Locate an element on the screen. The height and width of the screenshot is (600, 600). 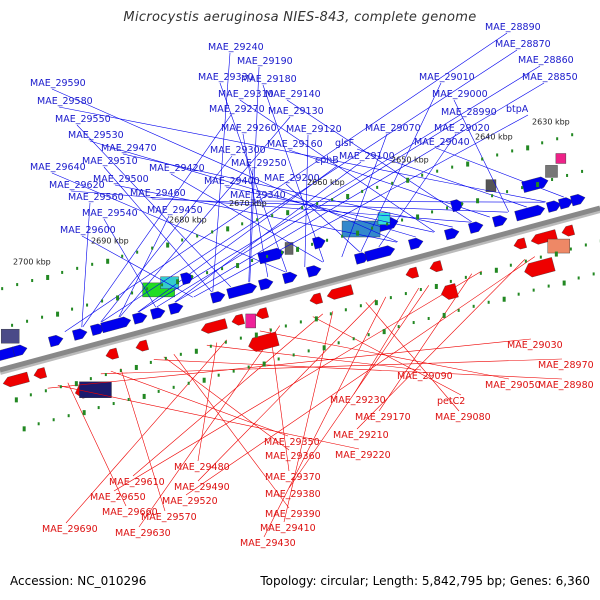
reverse-gene-label: MAE_29030 is located at coordinates (535, 345).